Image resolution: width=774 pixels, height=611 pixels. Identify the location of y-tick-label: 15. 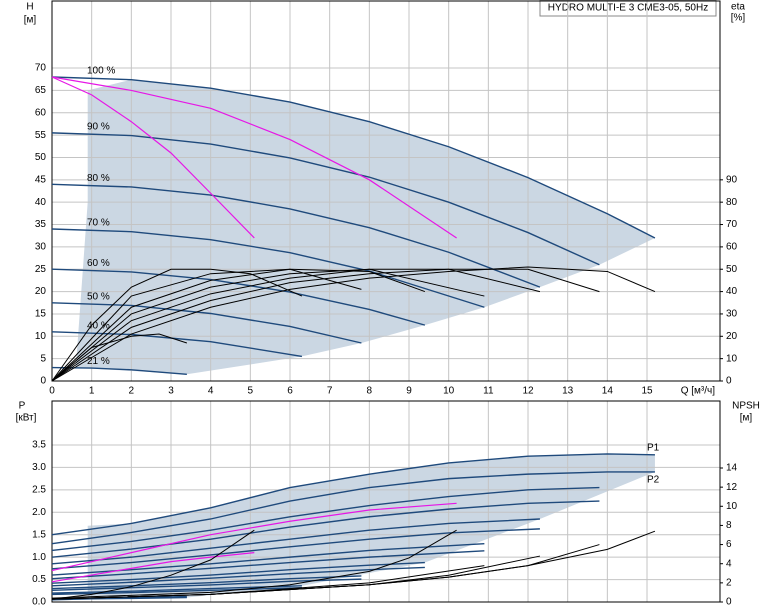
(41, 314).